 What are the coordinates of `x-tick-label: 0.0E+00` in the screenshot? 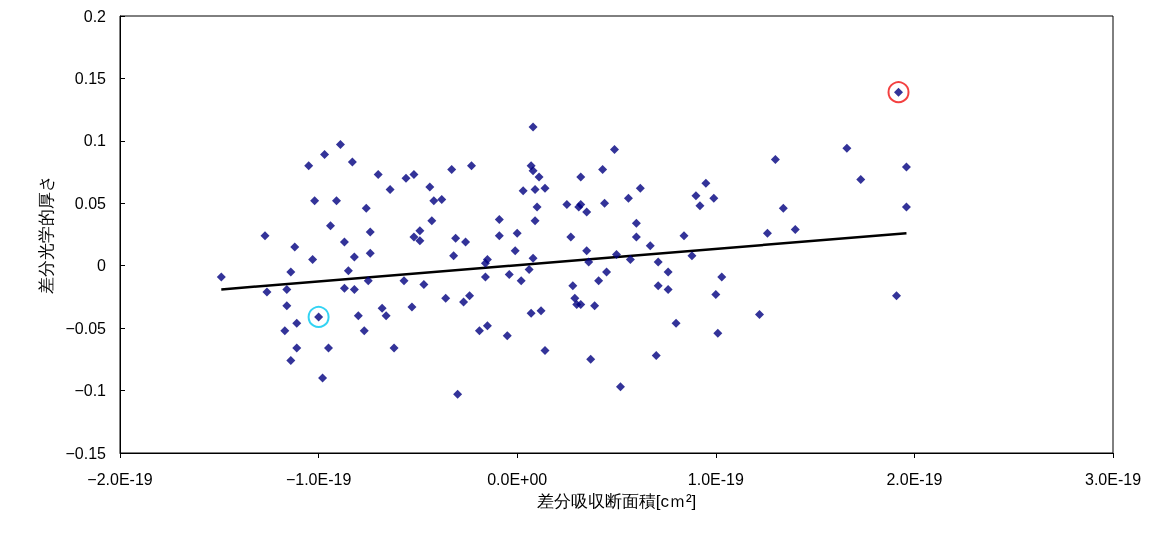 It's located at (517, 479).